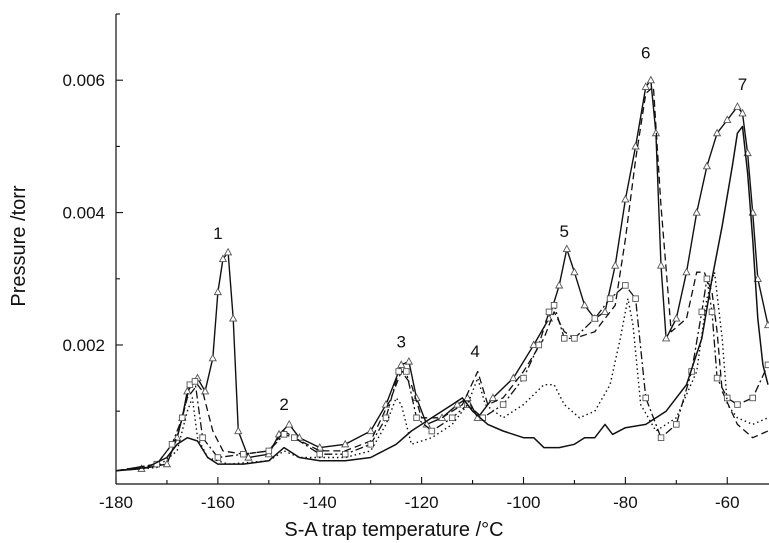  What do you see at coordinates (320, 502) in the screenshot?
I see `x-tick-label: -140` at bounding box center [320, 502].